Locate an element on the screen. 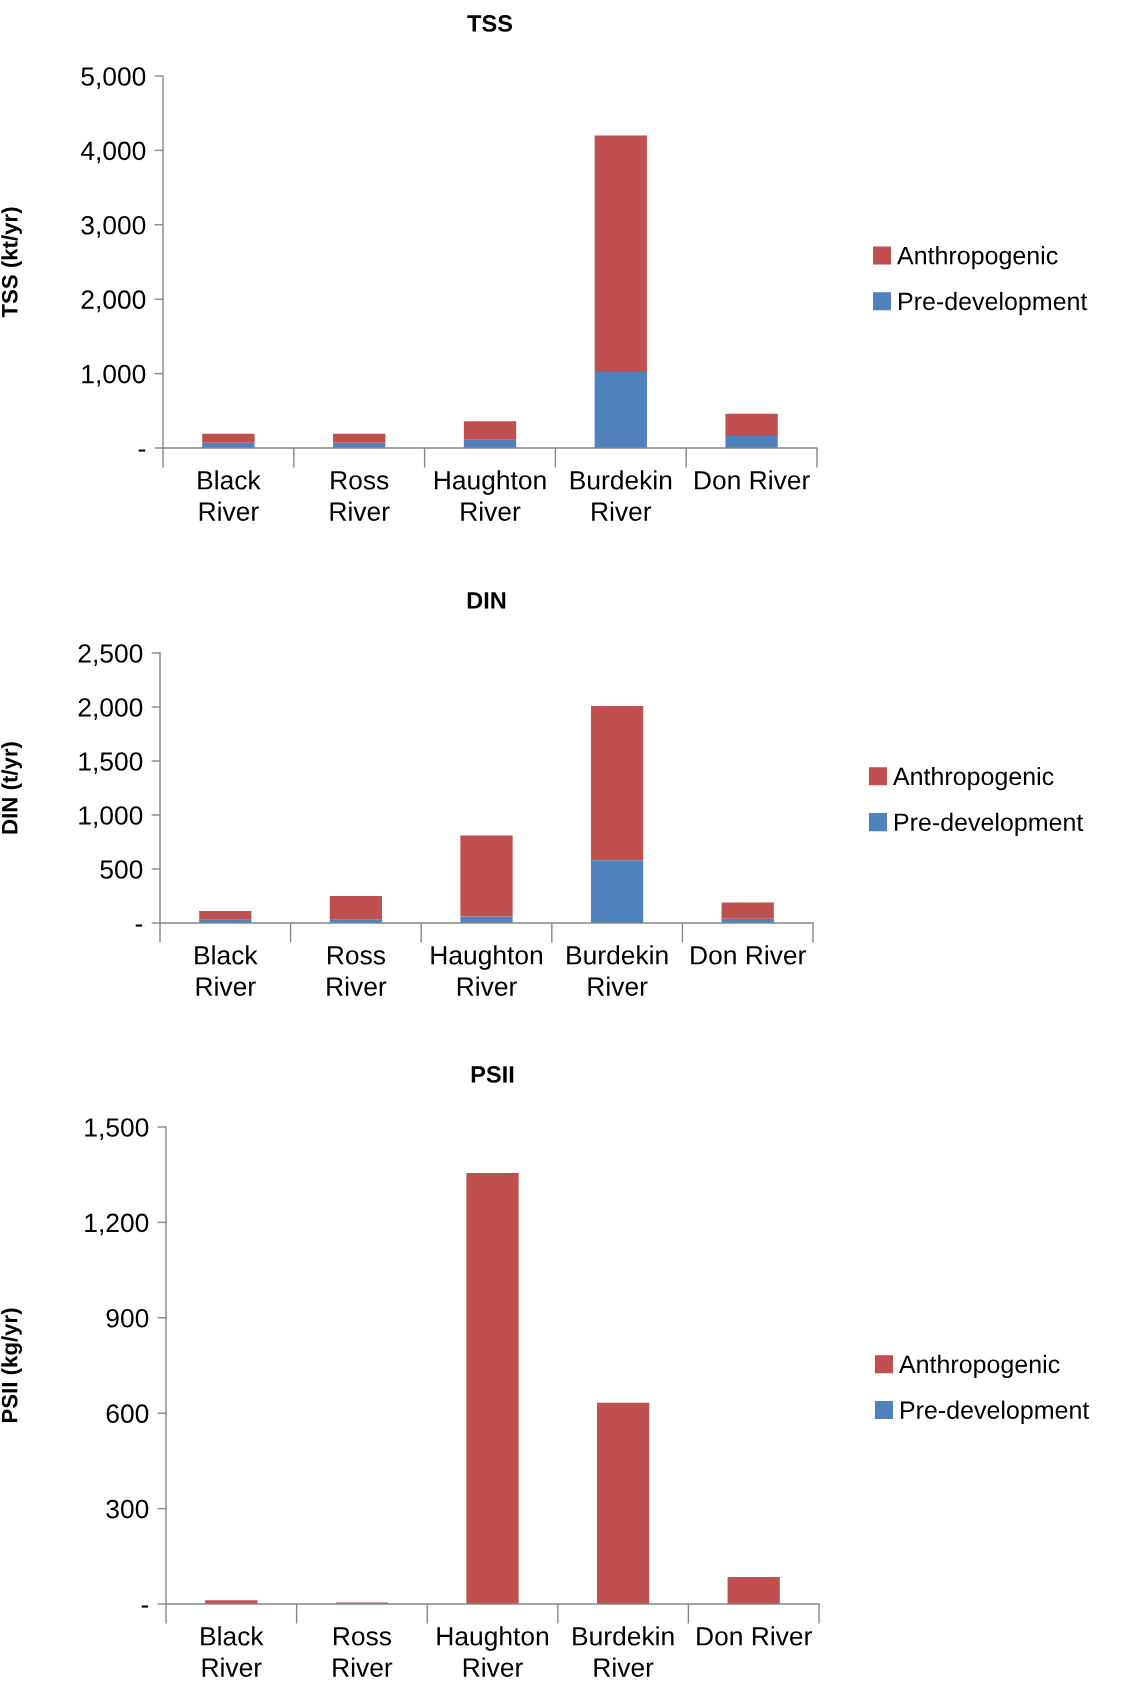  y-axis-title: PSII (kg/yr) is located at coordinates (11, 1365).